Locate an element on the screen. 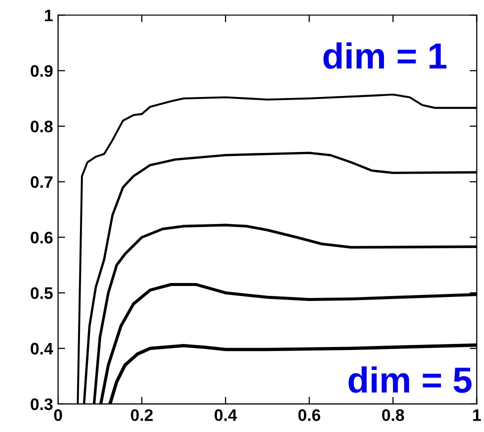 This screenshot has width=484, height=432. y-tick-label: 0.8 is located at coordinates (41, 126).